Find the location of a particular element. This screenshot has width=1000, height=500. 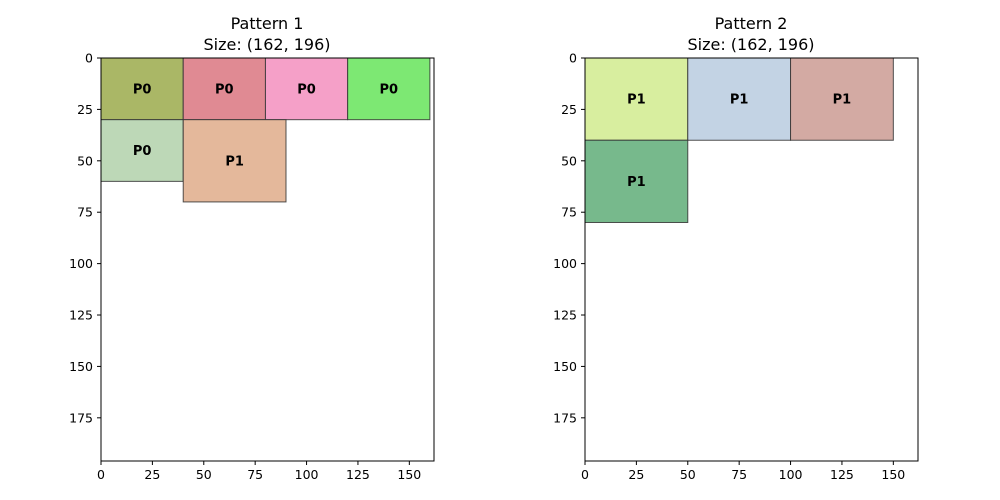

chart-title: Pattern 2 is located at coordinates (751, 23).